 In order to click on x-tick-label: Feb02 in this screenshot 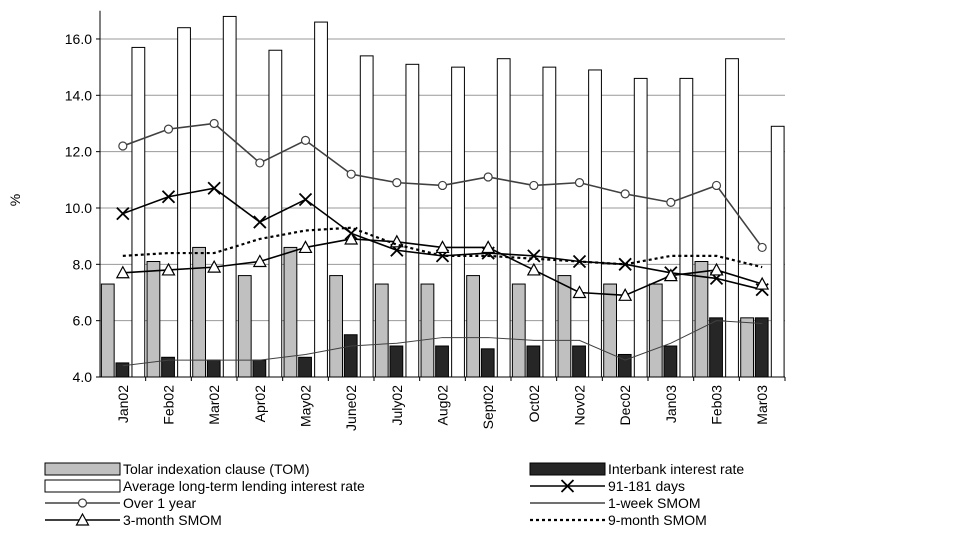, I will do `click(169, 405)`.